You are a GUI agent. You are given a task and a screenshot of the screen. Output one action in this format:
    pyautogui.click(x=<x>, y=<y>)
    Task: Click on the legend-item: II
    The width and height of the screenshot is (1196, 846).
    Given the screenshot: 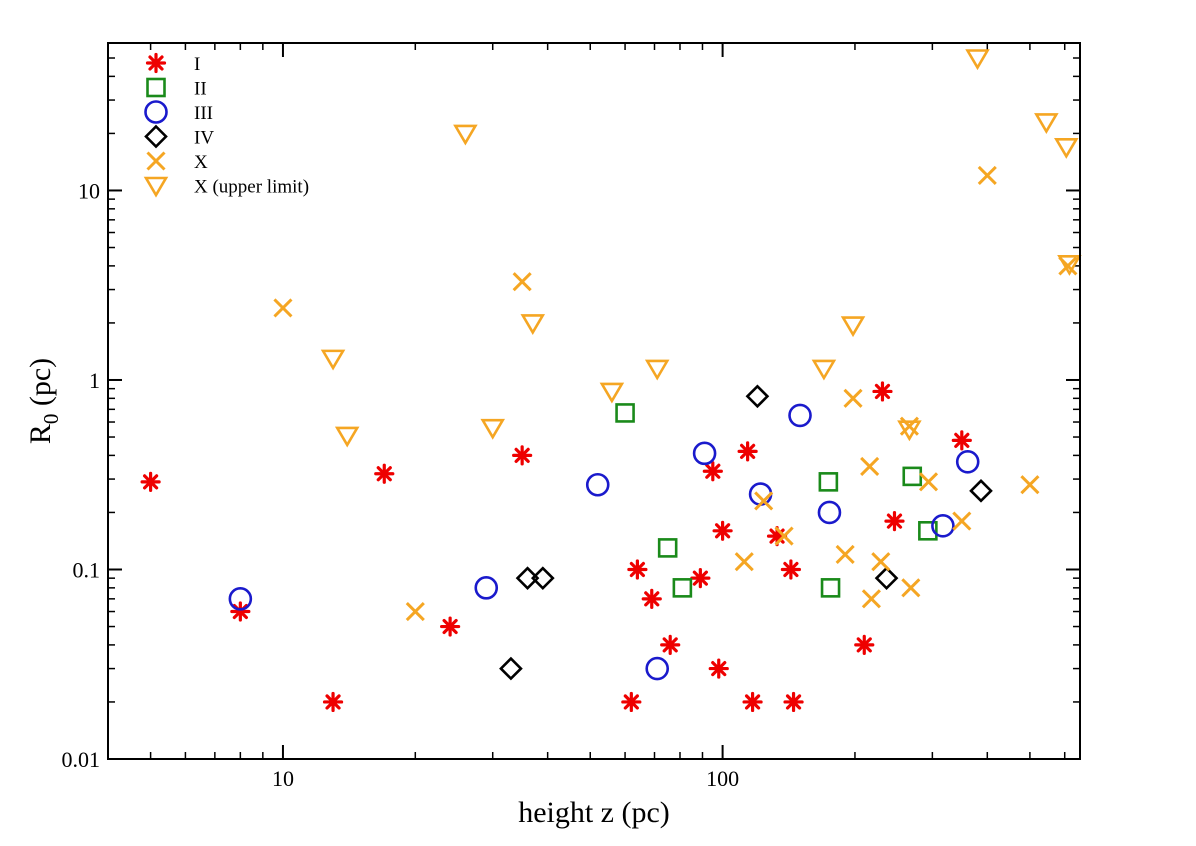 What is the action you would take?
    pyautogui.click(x=176, y=88)
    